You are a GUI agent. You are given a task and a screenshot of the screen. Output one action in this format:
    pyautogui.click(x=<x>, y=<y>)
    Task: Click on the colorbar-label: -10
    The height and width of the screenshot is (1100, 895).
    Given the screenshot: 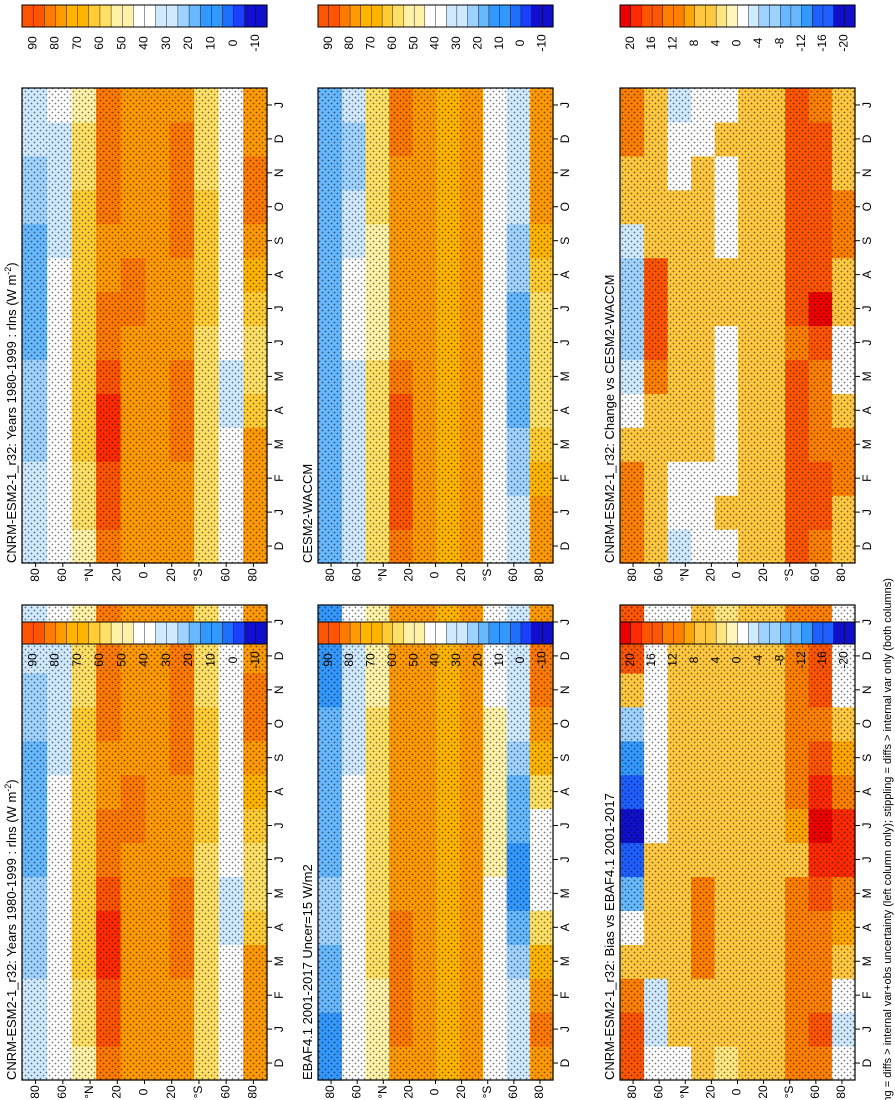 What is the action you would take?
    pyautogui.click(x=255, y=43)
    